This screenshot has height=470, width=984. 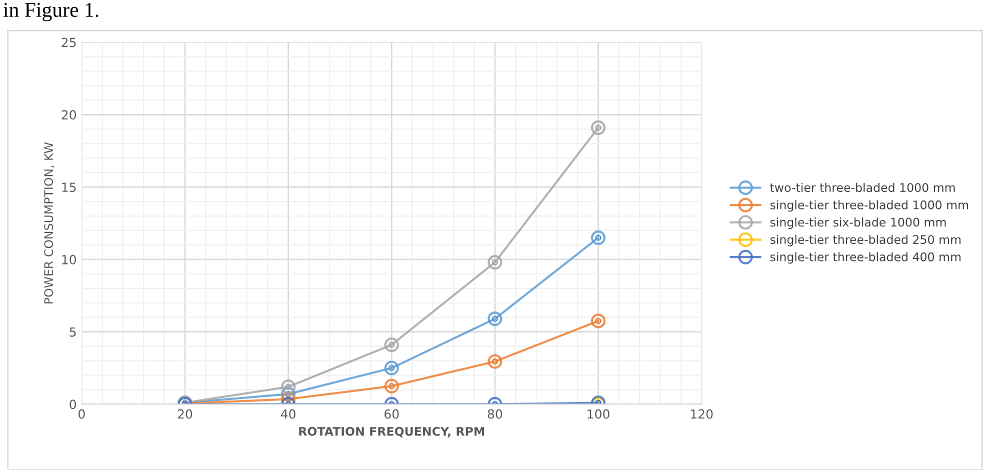 I want to click on y-tick-label: 15, so click(x=69, y=187).